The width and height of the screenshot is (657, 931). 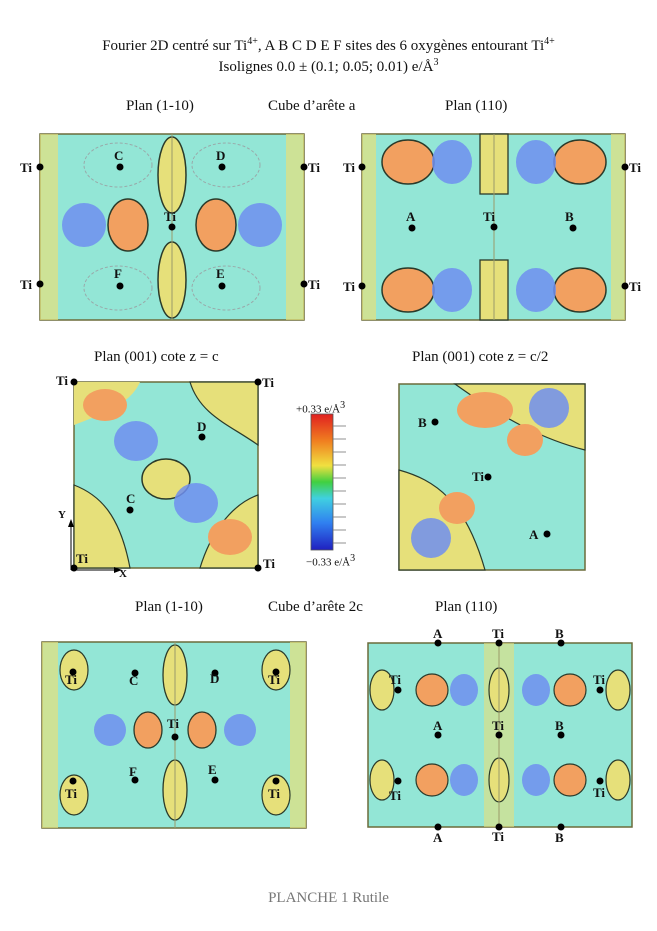 What do you see at coordinates (169, 607) in the screenshot?
I see `row3-left-label: Plan (1-10)` at bounding box center [169, 607].